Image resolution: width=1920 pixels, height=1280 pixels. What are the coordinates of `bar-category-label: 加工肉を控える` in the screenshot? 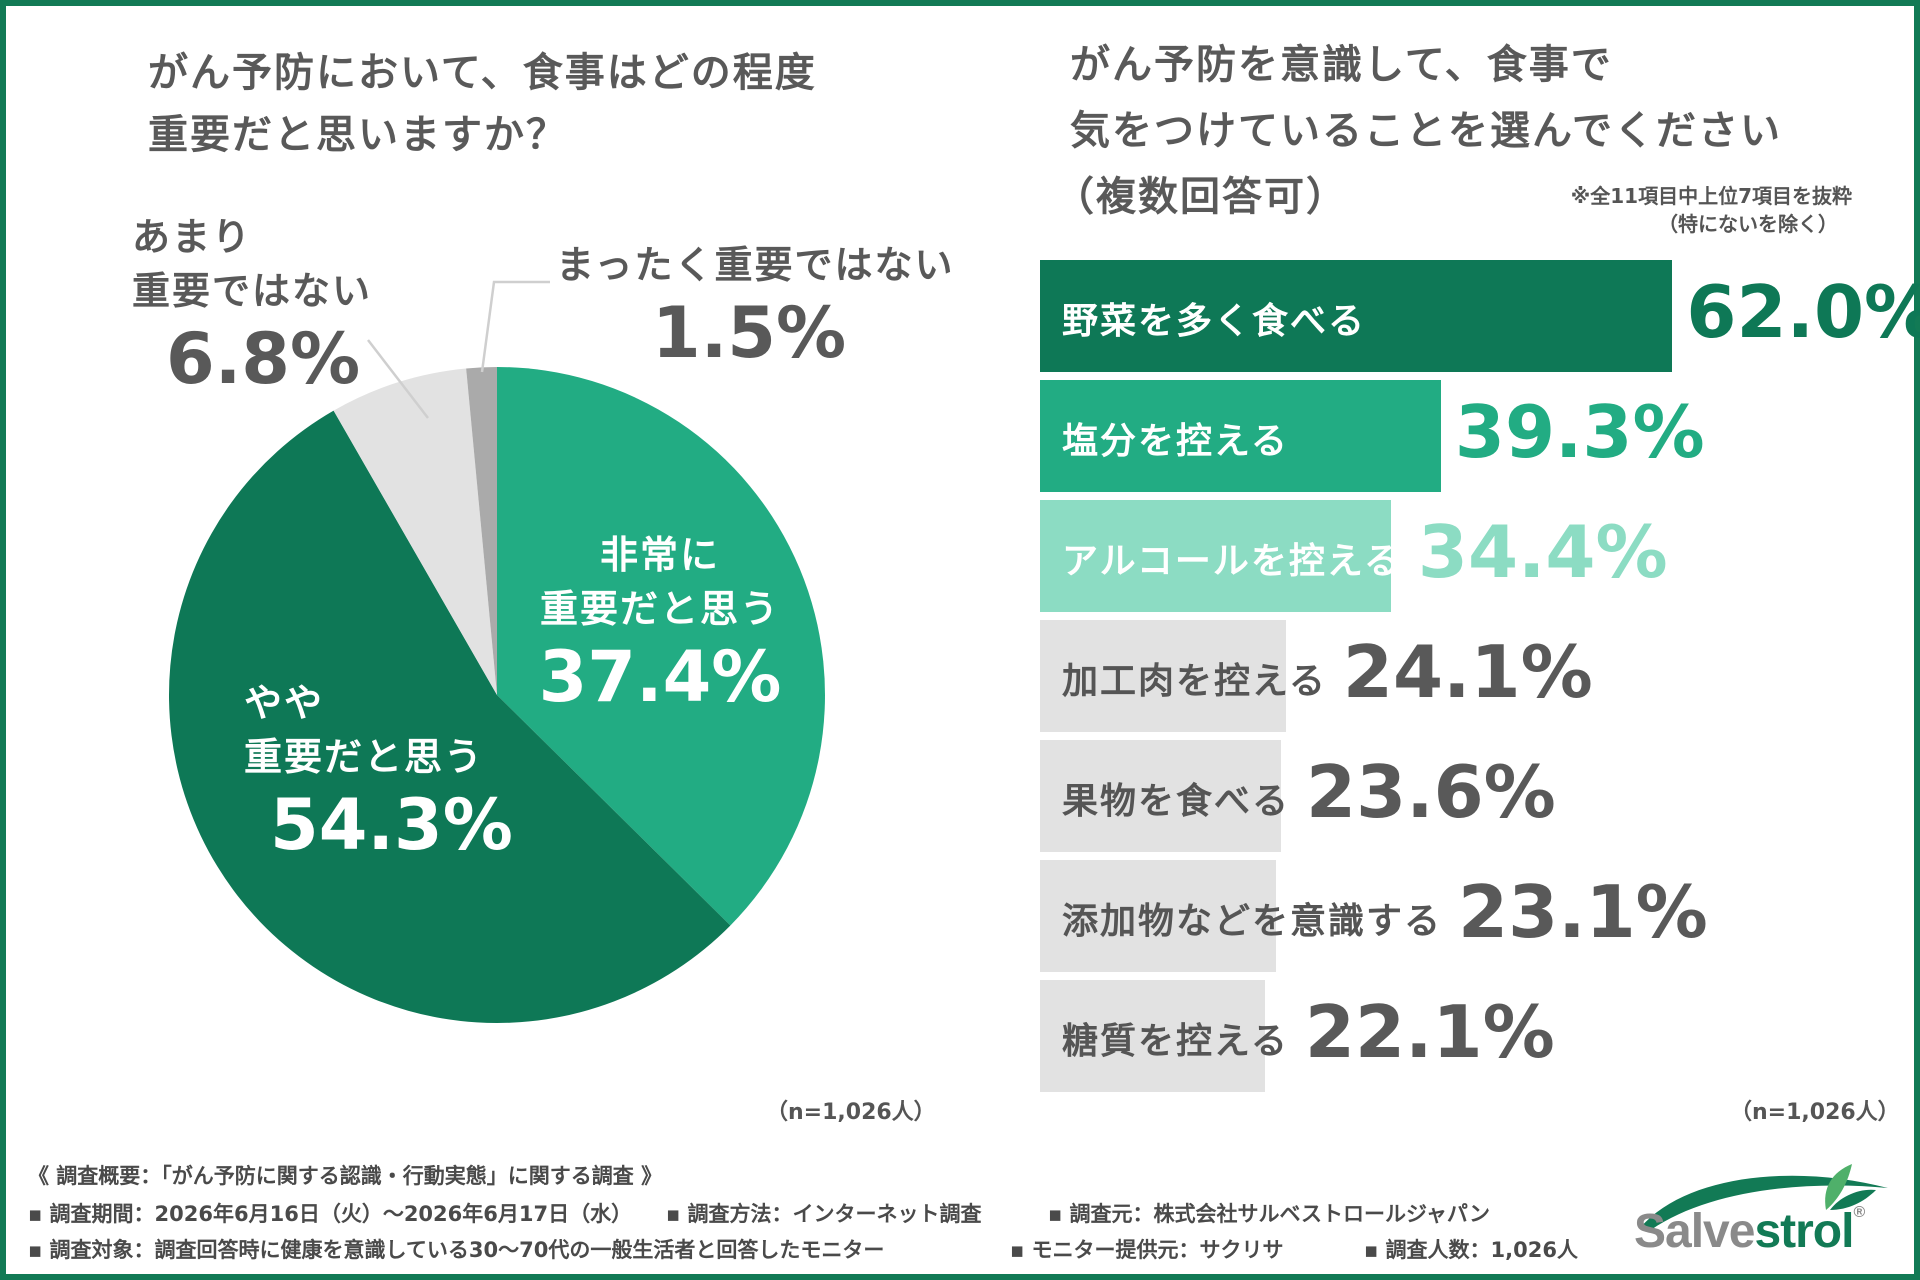 It's located at (1194, 681).